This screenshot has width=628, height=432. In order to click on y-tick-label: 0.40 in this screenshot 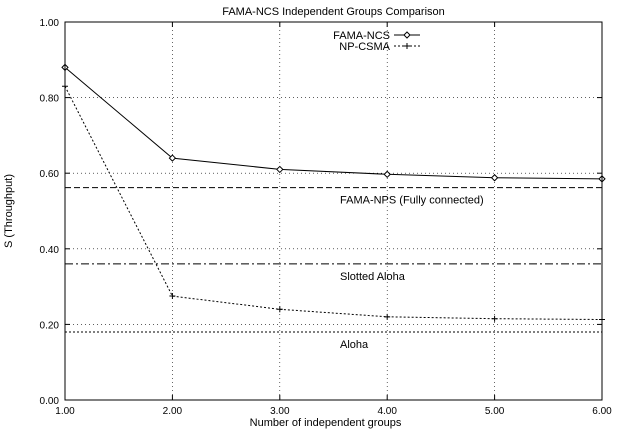, I will do `click(50, 250)`.